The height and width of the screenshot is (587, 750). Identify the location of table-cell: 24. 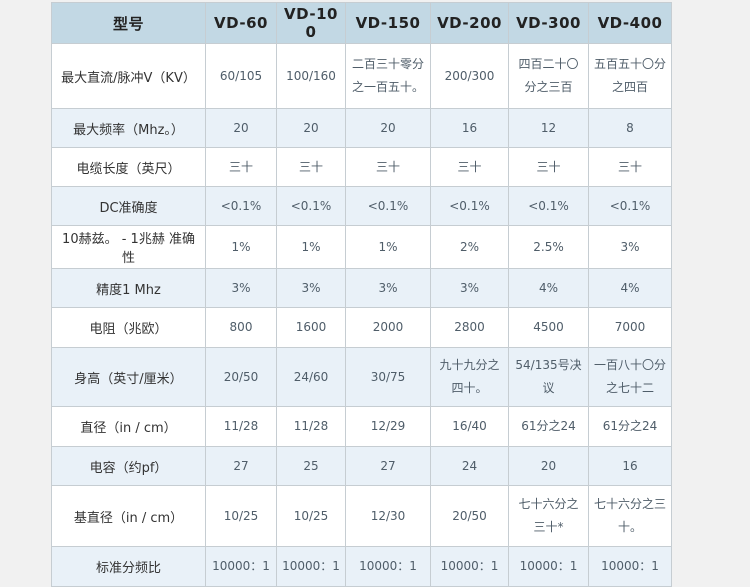
(469, 466).